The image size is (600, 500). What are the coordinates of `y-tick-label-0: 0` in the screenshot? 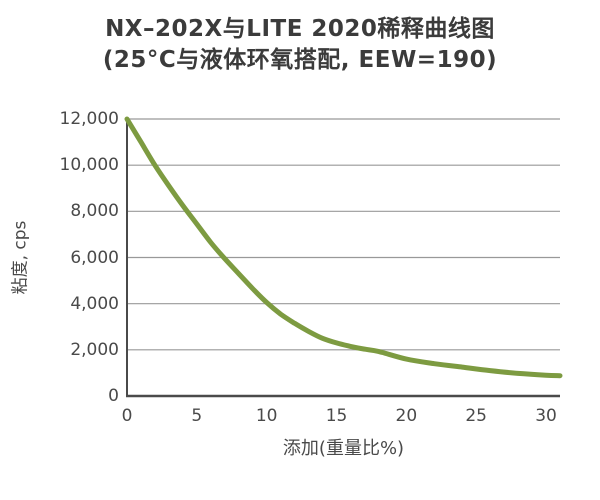 It's located at (113, 396).